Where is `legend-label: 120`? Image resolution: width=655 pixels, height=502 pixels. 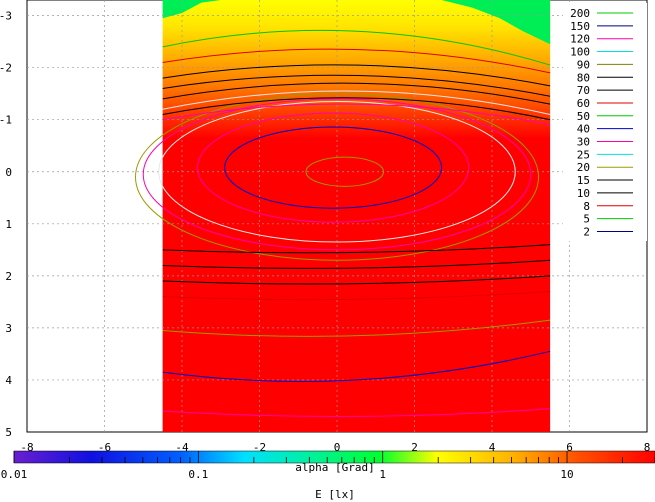 legend-label: 120 is located at coordinates (580, 39).